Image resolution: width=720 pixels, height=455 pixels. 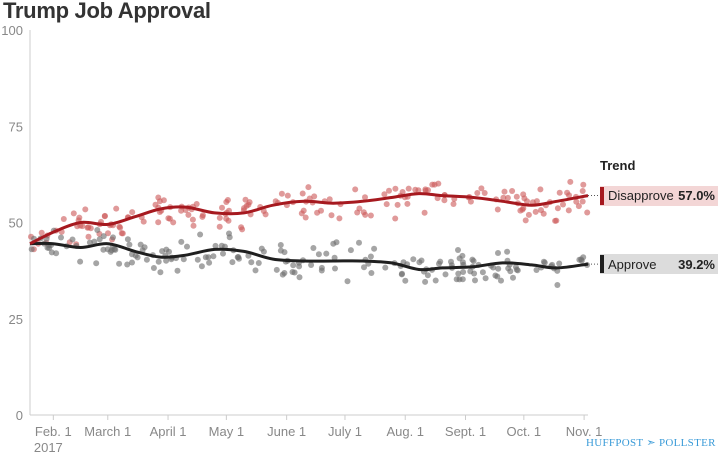 What do you see at coordinates (53, 431) in the screenshot?
I see `x-tick-label: Feb. 1` at bounding box center [53, 431].